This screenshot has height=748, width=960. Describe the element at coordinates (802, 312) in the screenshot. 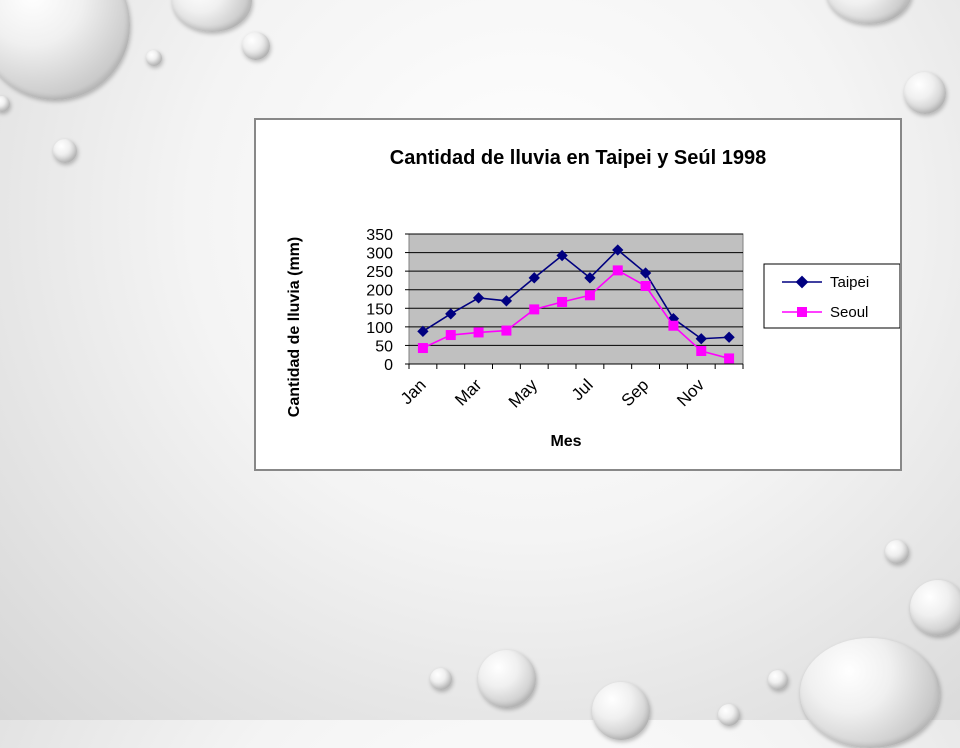

I see `legend-seoul-marker` at that location.